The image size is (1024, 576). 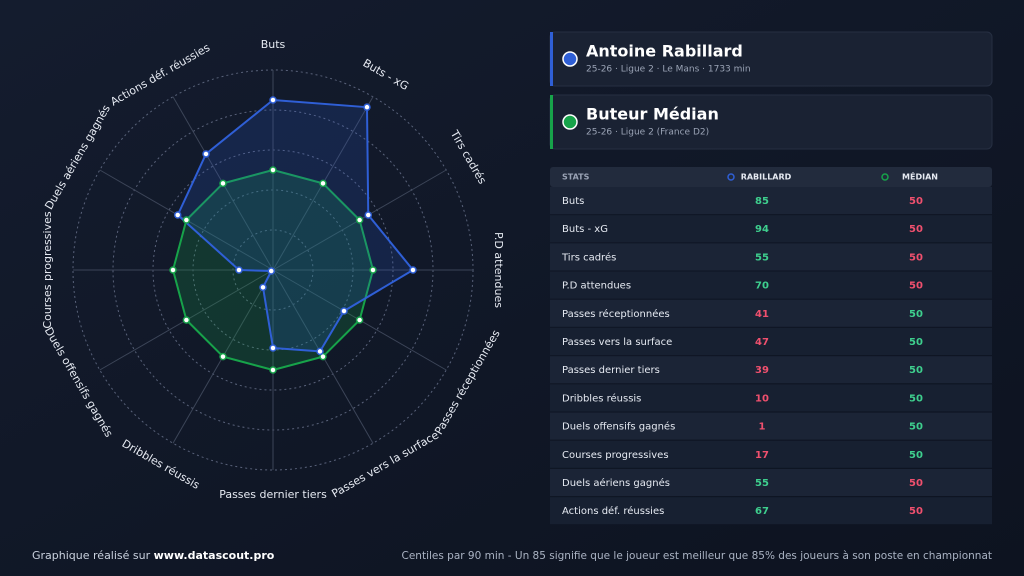 I want to click on legend-label: Antoine Rabillard, so click(x=664, y=51).